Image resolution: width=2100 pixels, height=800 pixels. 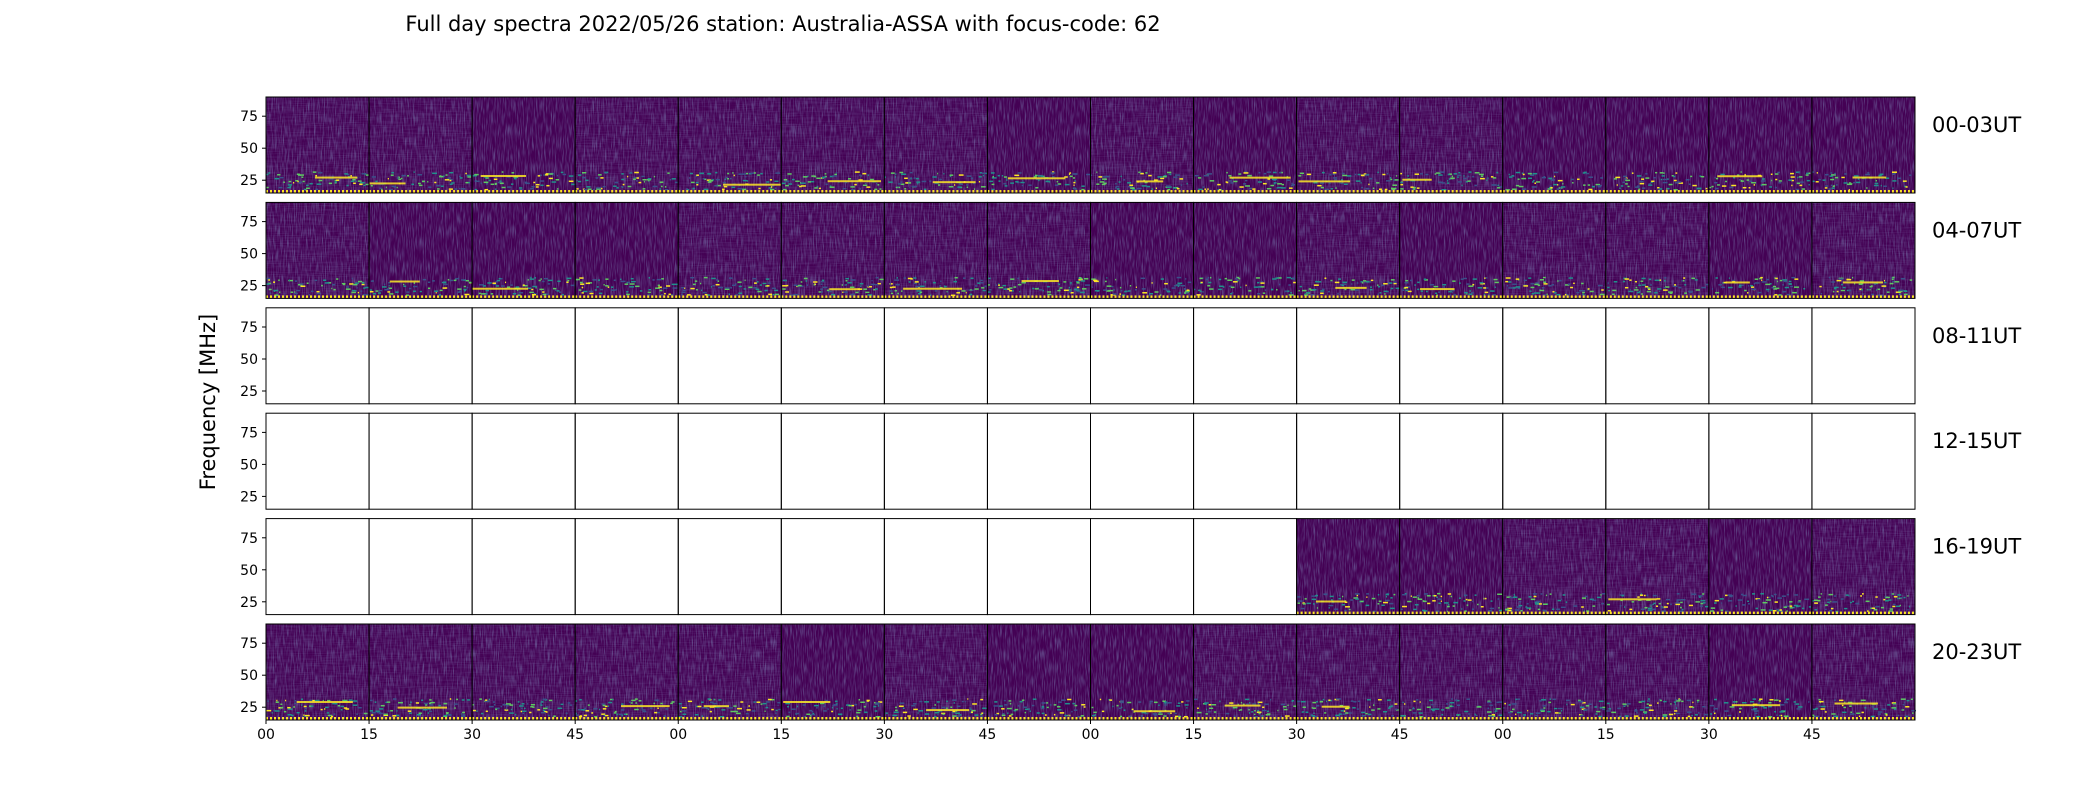 What do you see at coordinates (729, 567) in the screenshot?
I see `panel-frame` at bounding box center [729, 567].